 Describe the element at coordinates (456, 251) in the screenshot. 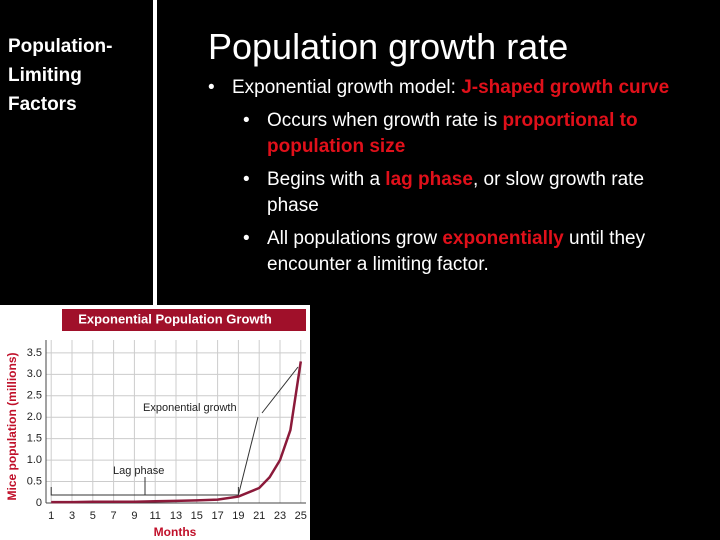

I see `bullet-text: until they encounter a limiting factor.` at that location.